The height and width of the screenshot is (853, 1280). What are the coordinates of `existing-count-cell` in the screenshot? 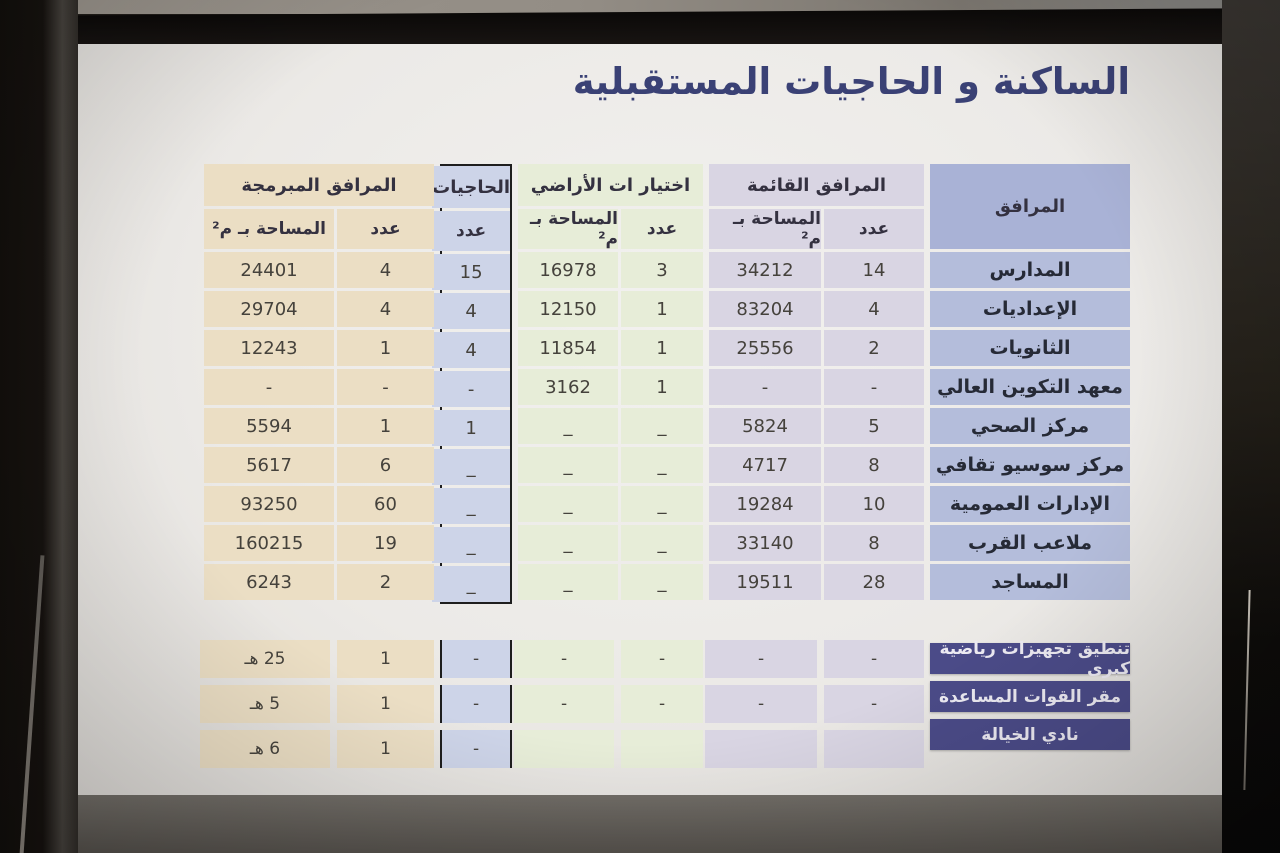 It's located at (874, 749).